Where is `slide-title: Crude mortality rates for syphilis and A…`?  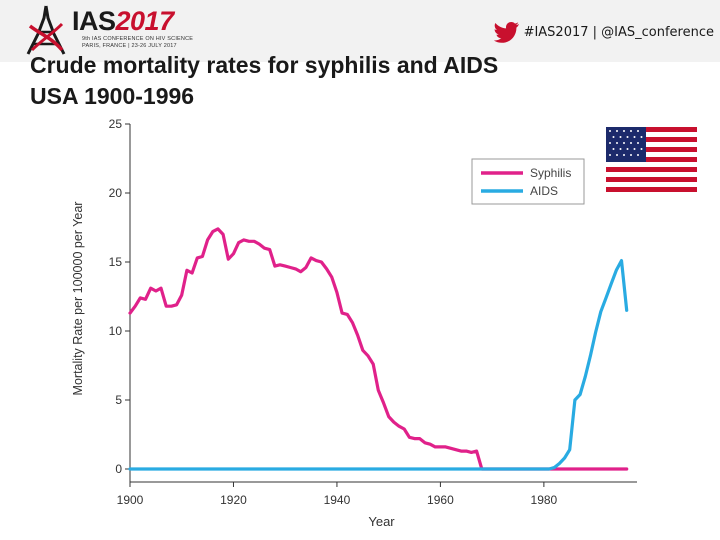
slide-title: Crude mortality rates for syphilis and A… is located at coordinates (350, 81).